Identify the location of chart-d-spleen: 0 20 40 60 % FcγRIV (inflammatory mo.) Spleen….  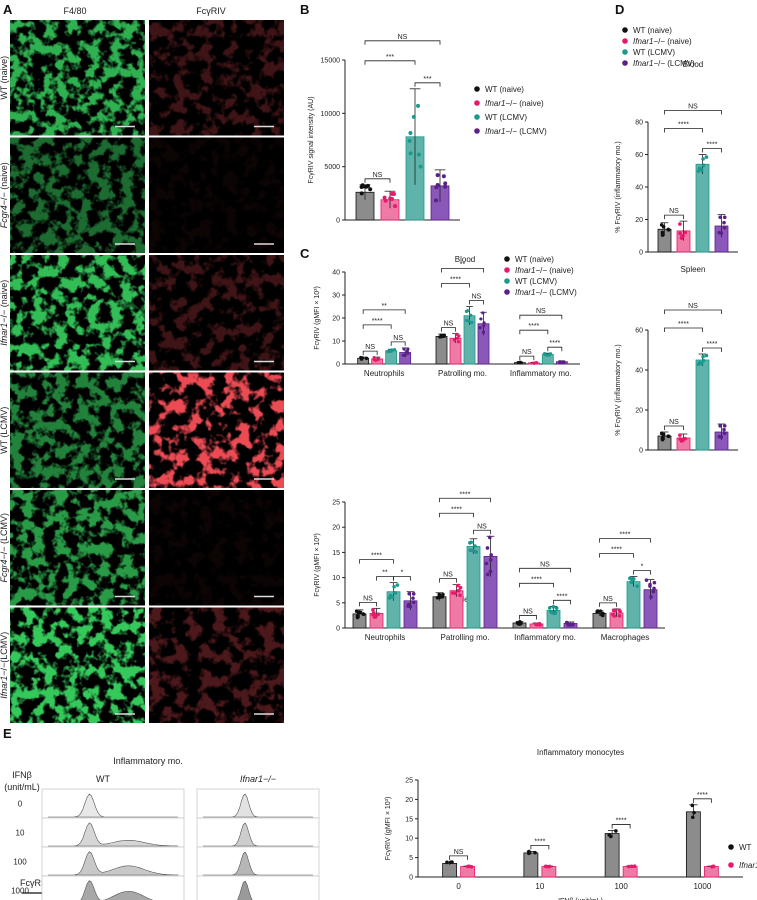
(676, 360).